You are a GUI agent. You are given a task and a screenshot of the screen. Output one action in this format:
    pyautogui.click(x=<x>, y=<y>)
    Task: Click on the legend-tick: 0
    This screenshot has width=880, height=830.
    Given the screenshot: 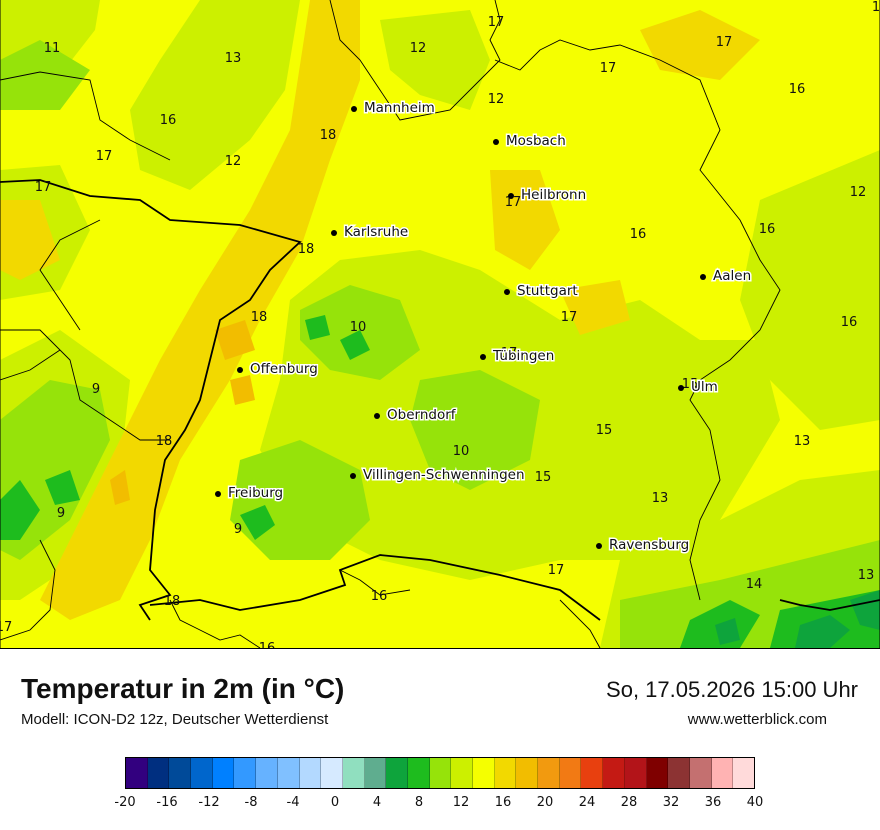 What is the action you would take?
    pyautogui.click(x=335, y=802)
    